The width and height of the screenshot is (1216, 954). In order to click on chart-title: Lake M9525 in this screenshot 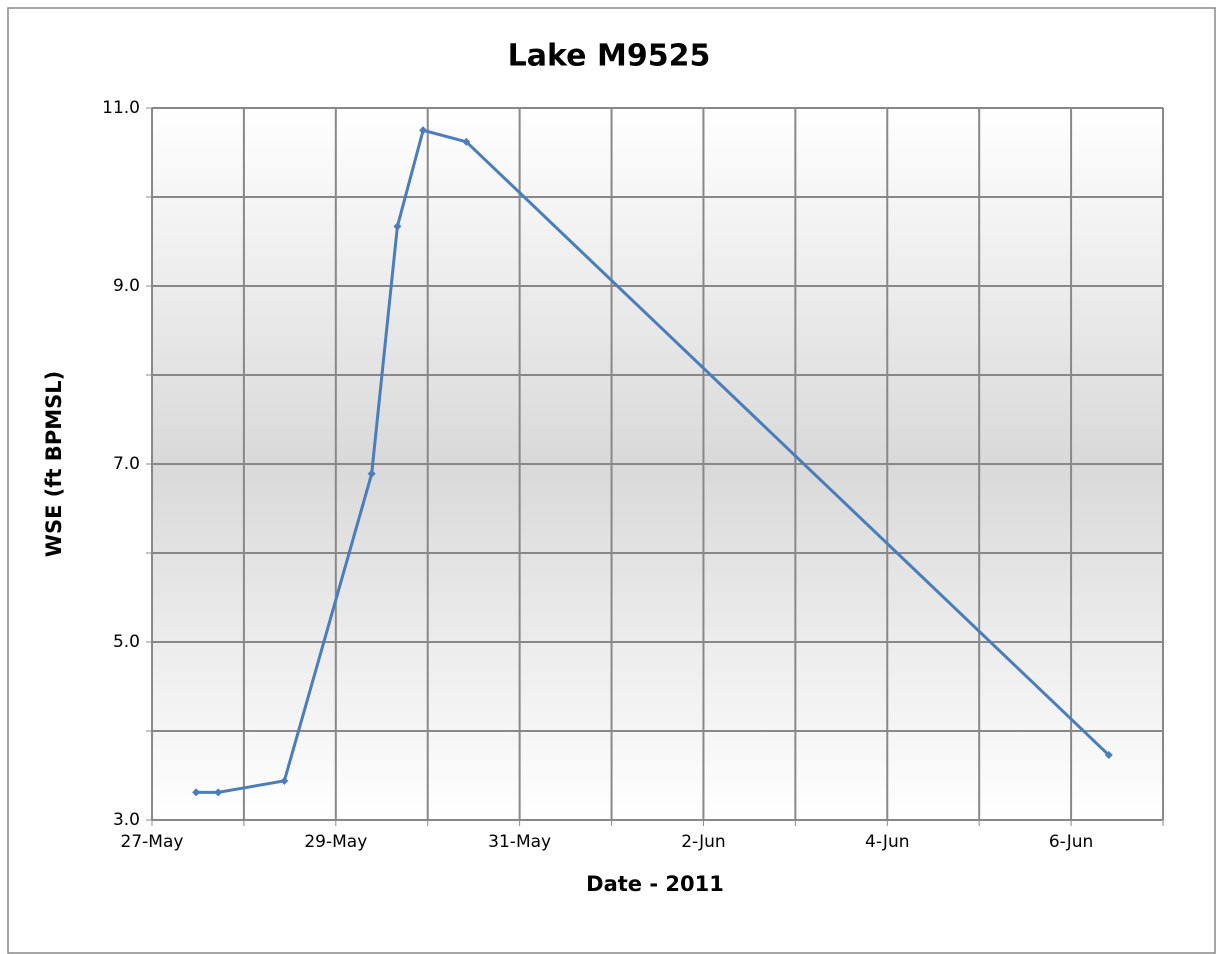, I will do `click(609, 56)`.